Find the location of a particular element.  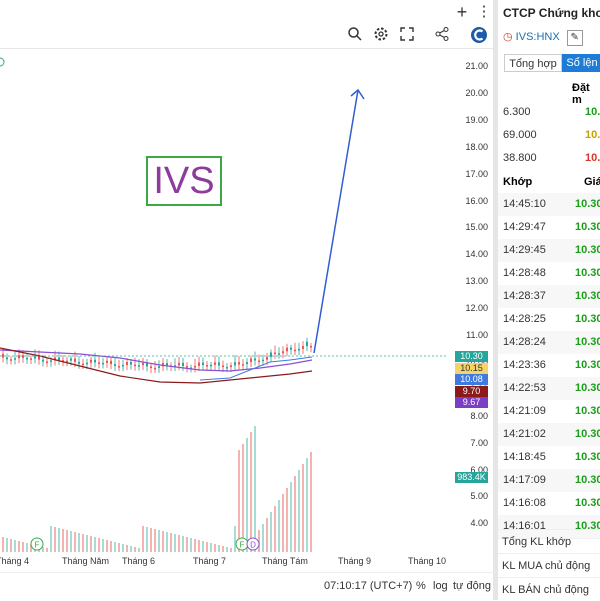

event-marker-label: D is located at coordinates (253, 545).